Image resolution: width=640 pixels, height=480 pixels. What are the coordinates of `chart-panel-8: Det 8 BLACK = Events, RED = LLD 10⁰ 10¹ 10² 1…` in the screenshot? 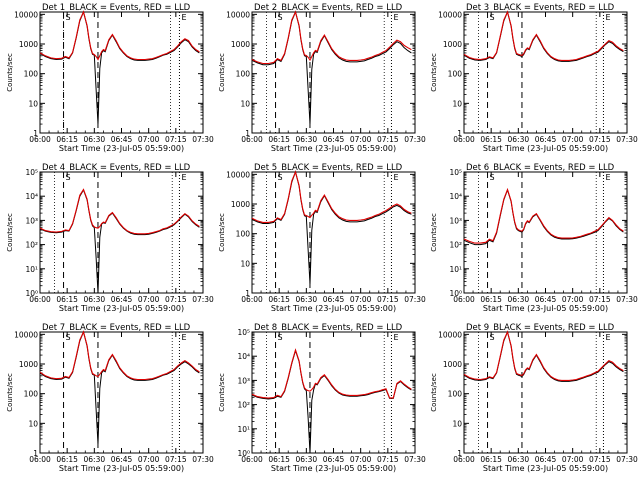 It's located at (322, 398).